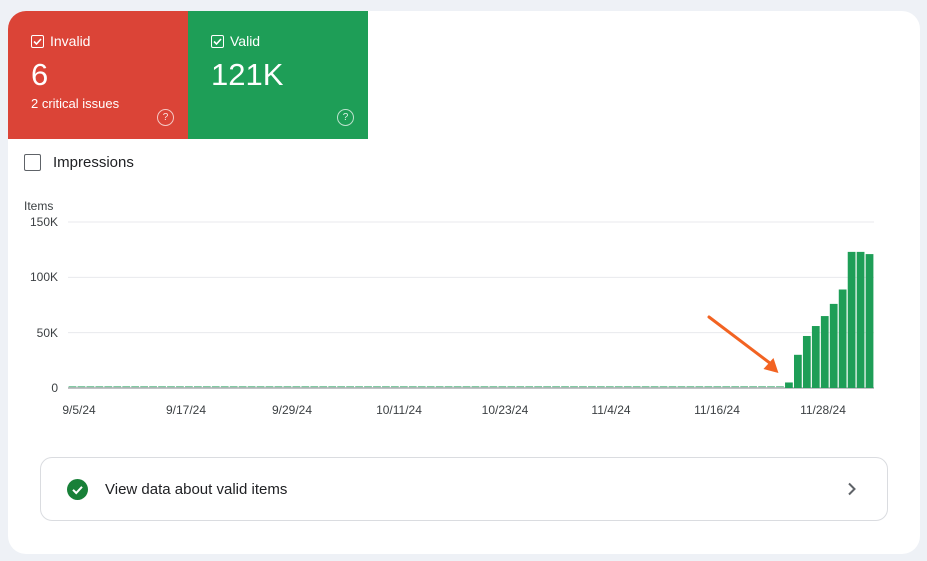 The image size is (927, 561). I want to click on annotation-arrow, so click(740, 341).